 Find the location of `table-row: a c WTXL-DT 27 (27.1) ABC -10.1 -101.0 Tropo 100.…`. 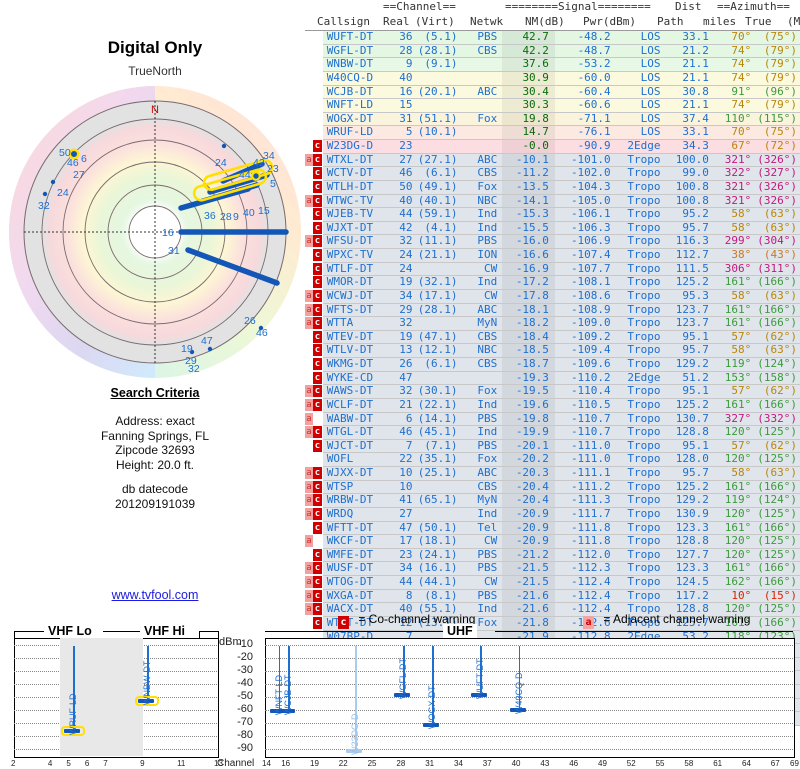

table-row: a c WTXL-DT 27 (27.1) ABC -10.1 -101.0 Tropo 100.… is located at coordinates (552, 160).